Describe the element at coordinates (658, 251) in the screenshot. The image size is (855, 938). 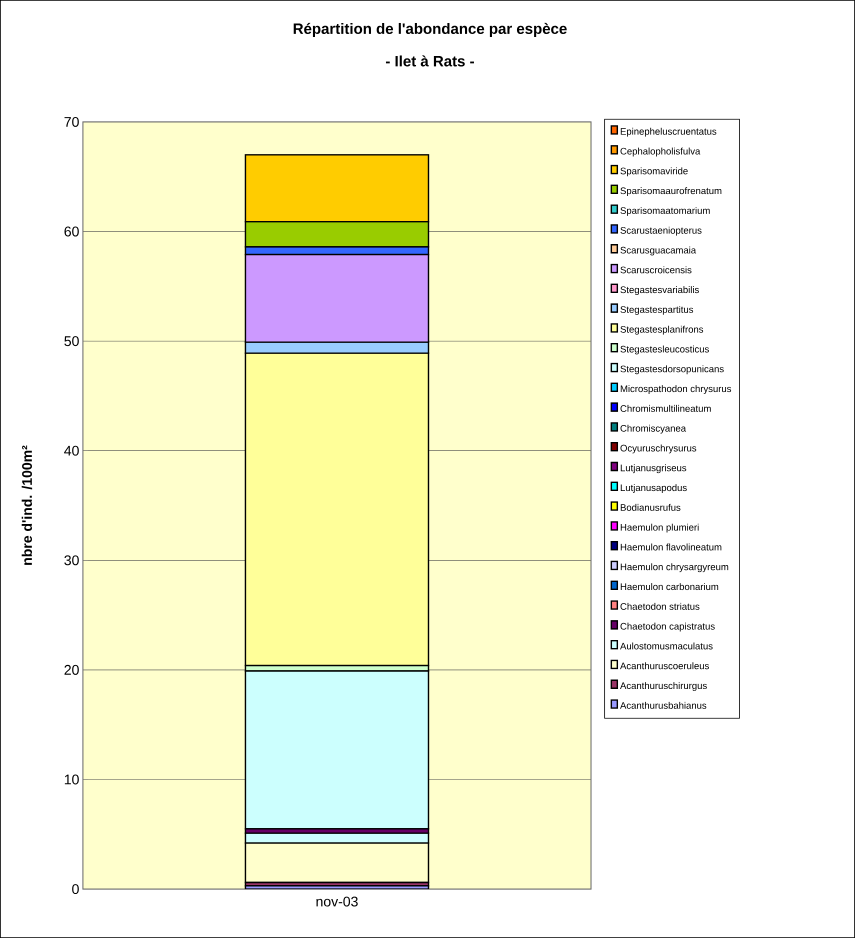
I see `legend-label: Scarusguacamaia` at that location.